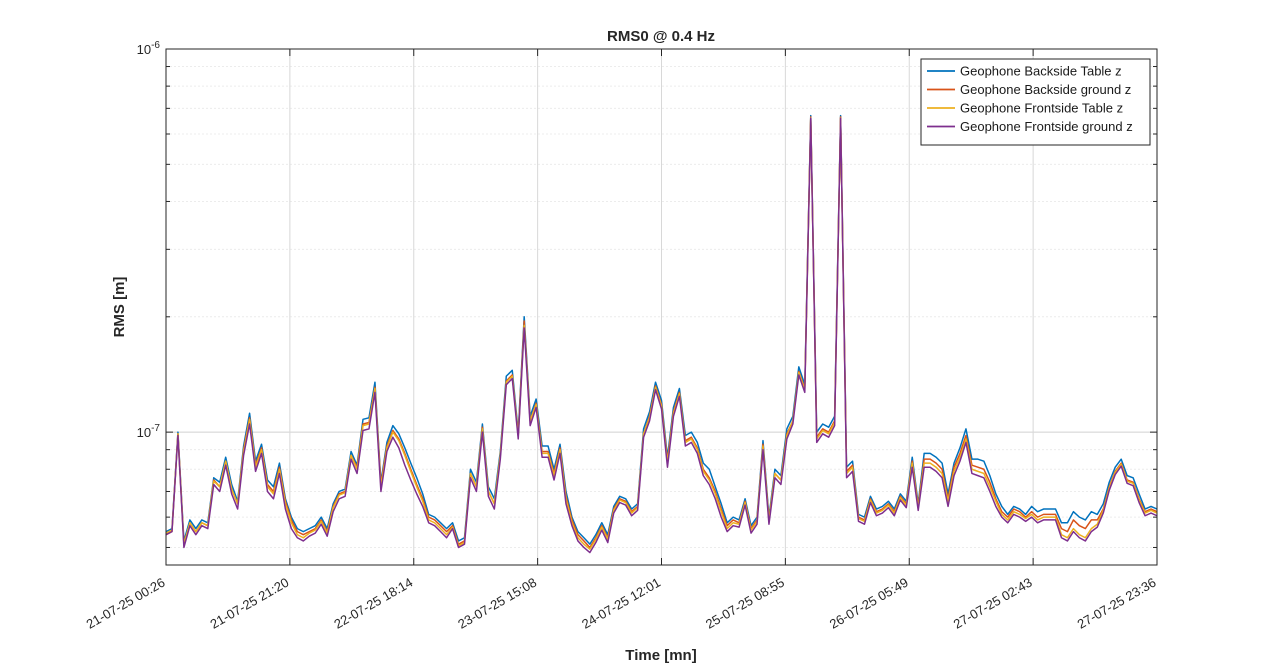  I want to click on y-axis-label: RMS [m], so click(119, 307).